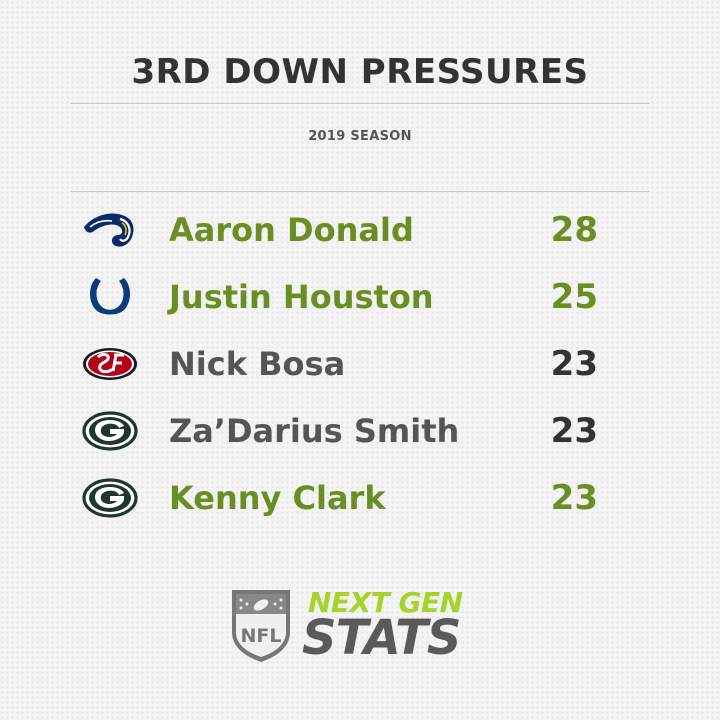  Describe the element at coordinates (360, 103) in the screenshot. I see `divider-top` at that location.